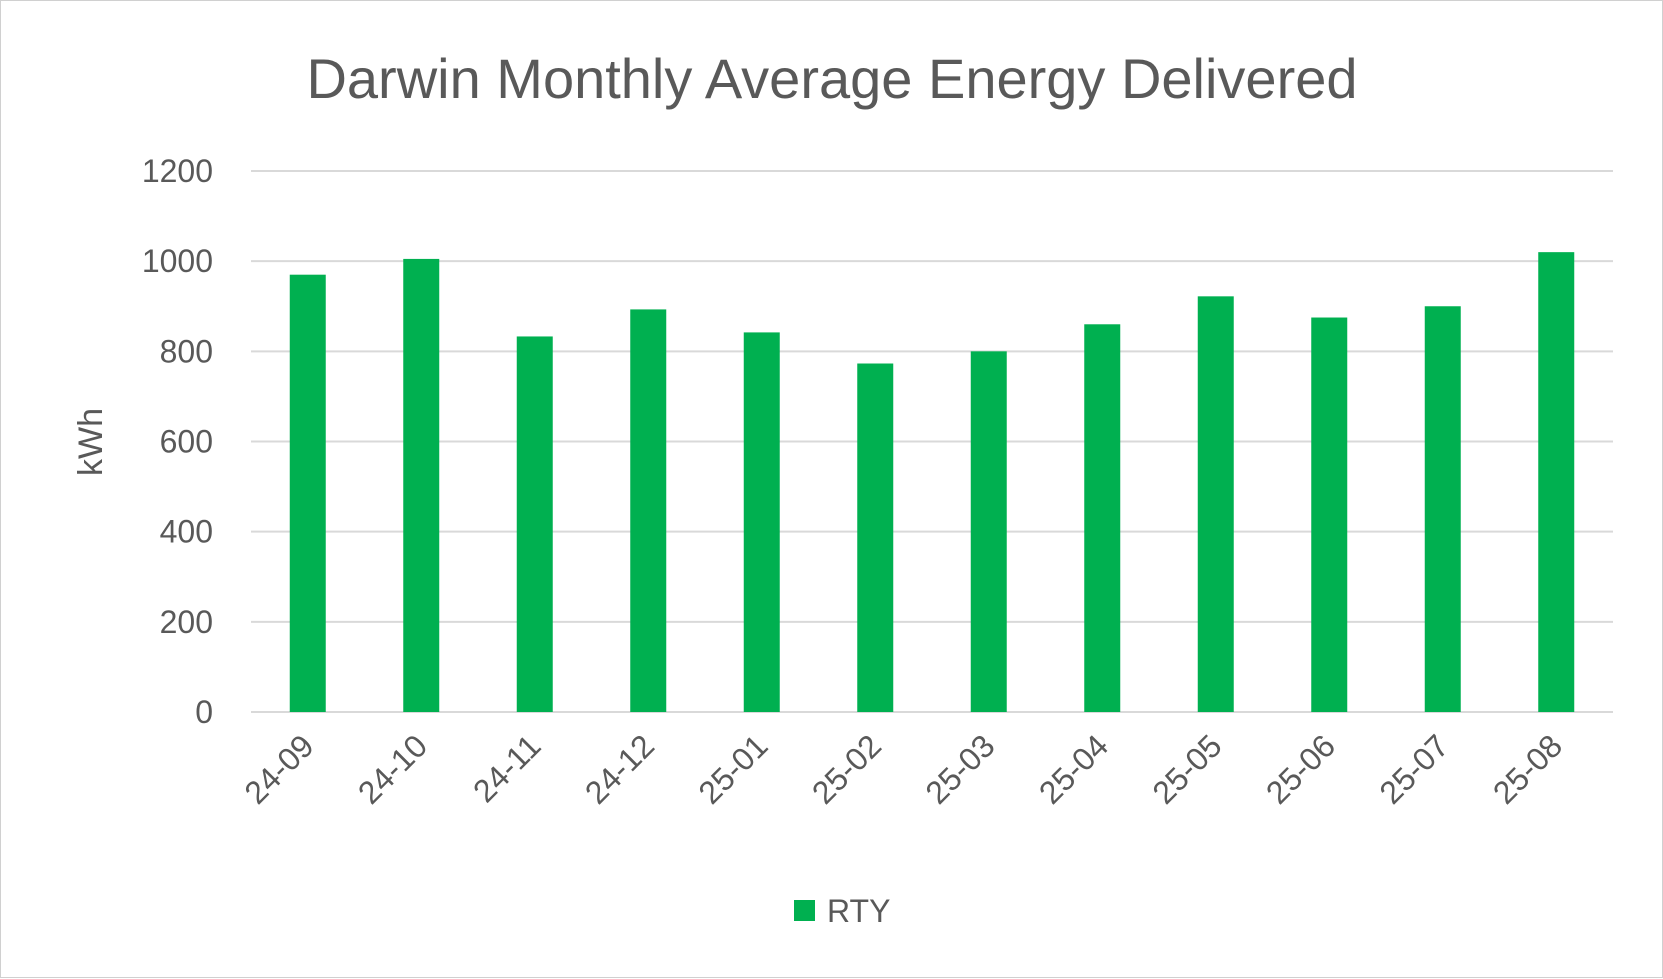 The width and height of the screenshot is (1663, 979). I want to click on x-tick-label: 25-07, so click(1413, 768).